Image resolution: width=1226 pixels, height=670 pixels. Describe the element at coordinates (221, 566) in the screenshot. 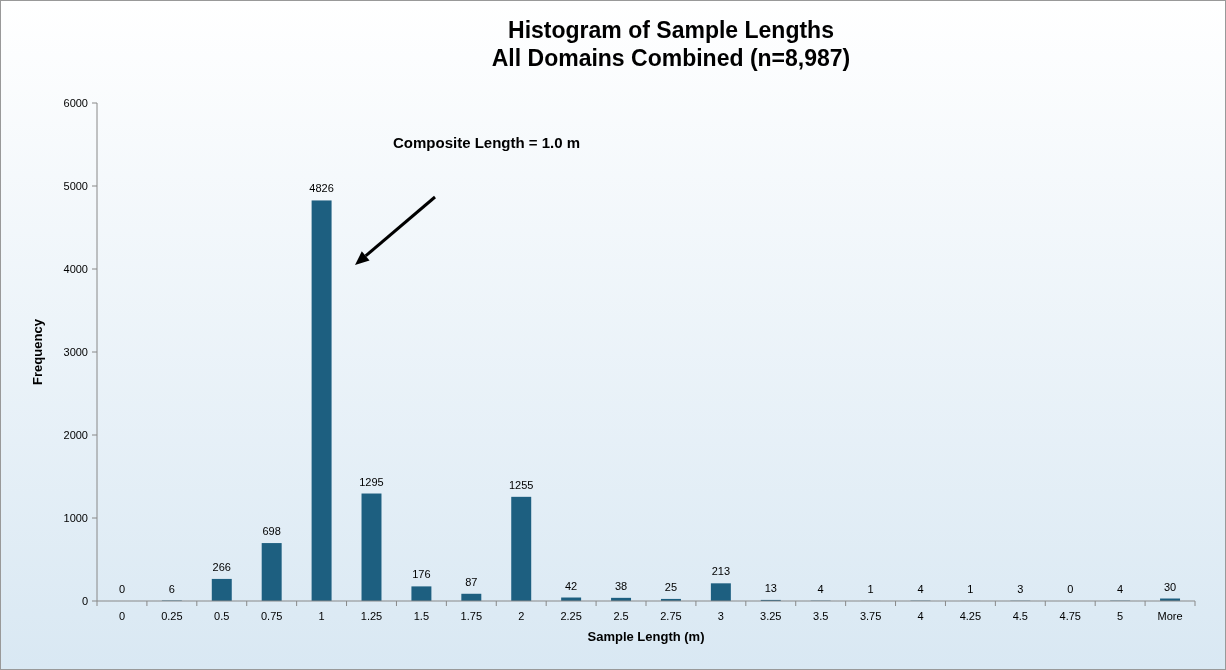

I see `data-label: 266` at that location.